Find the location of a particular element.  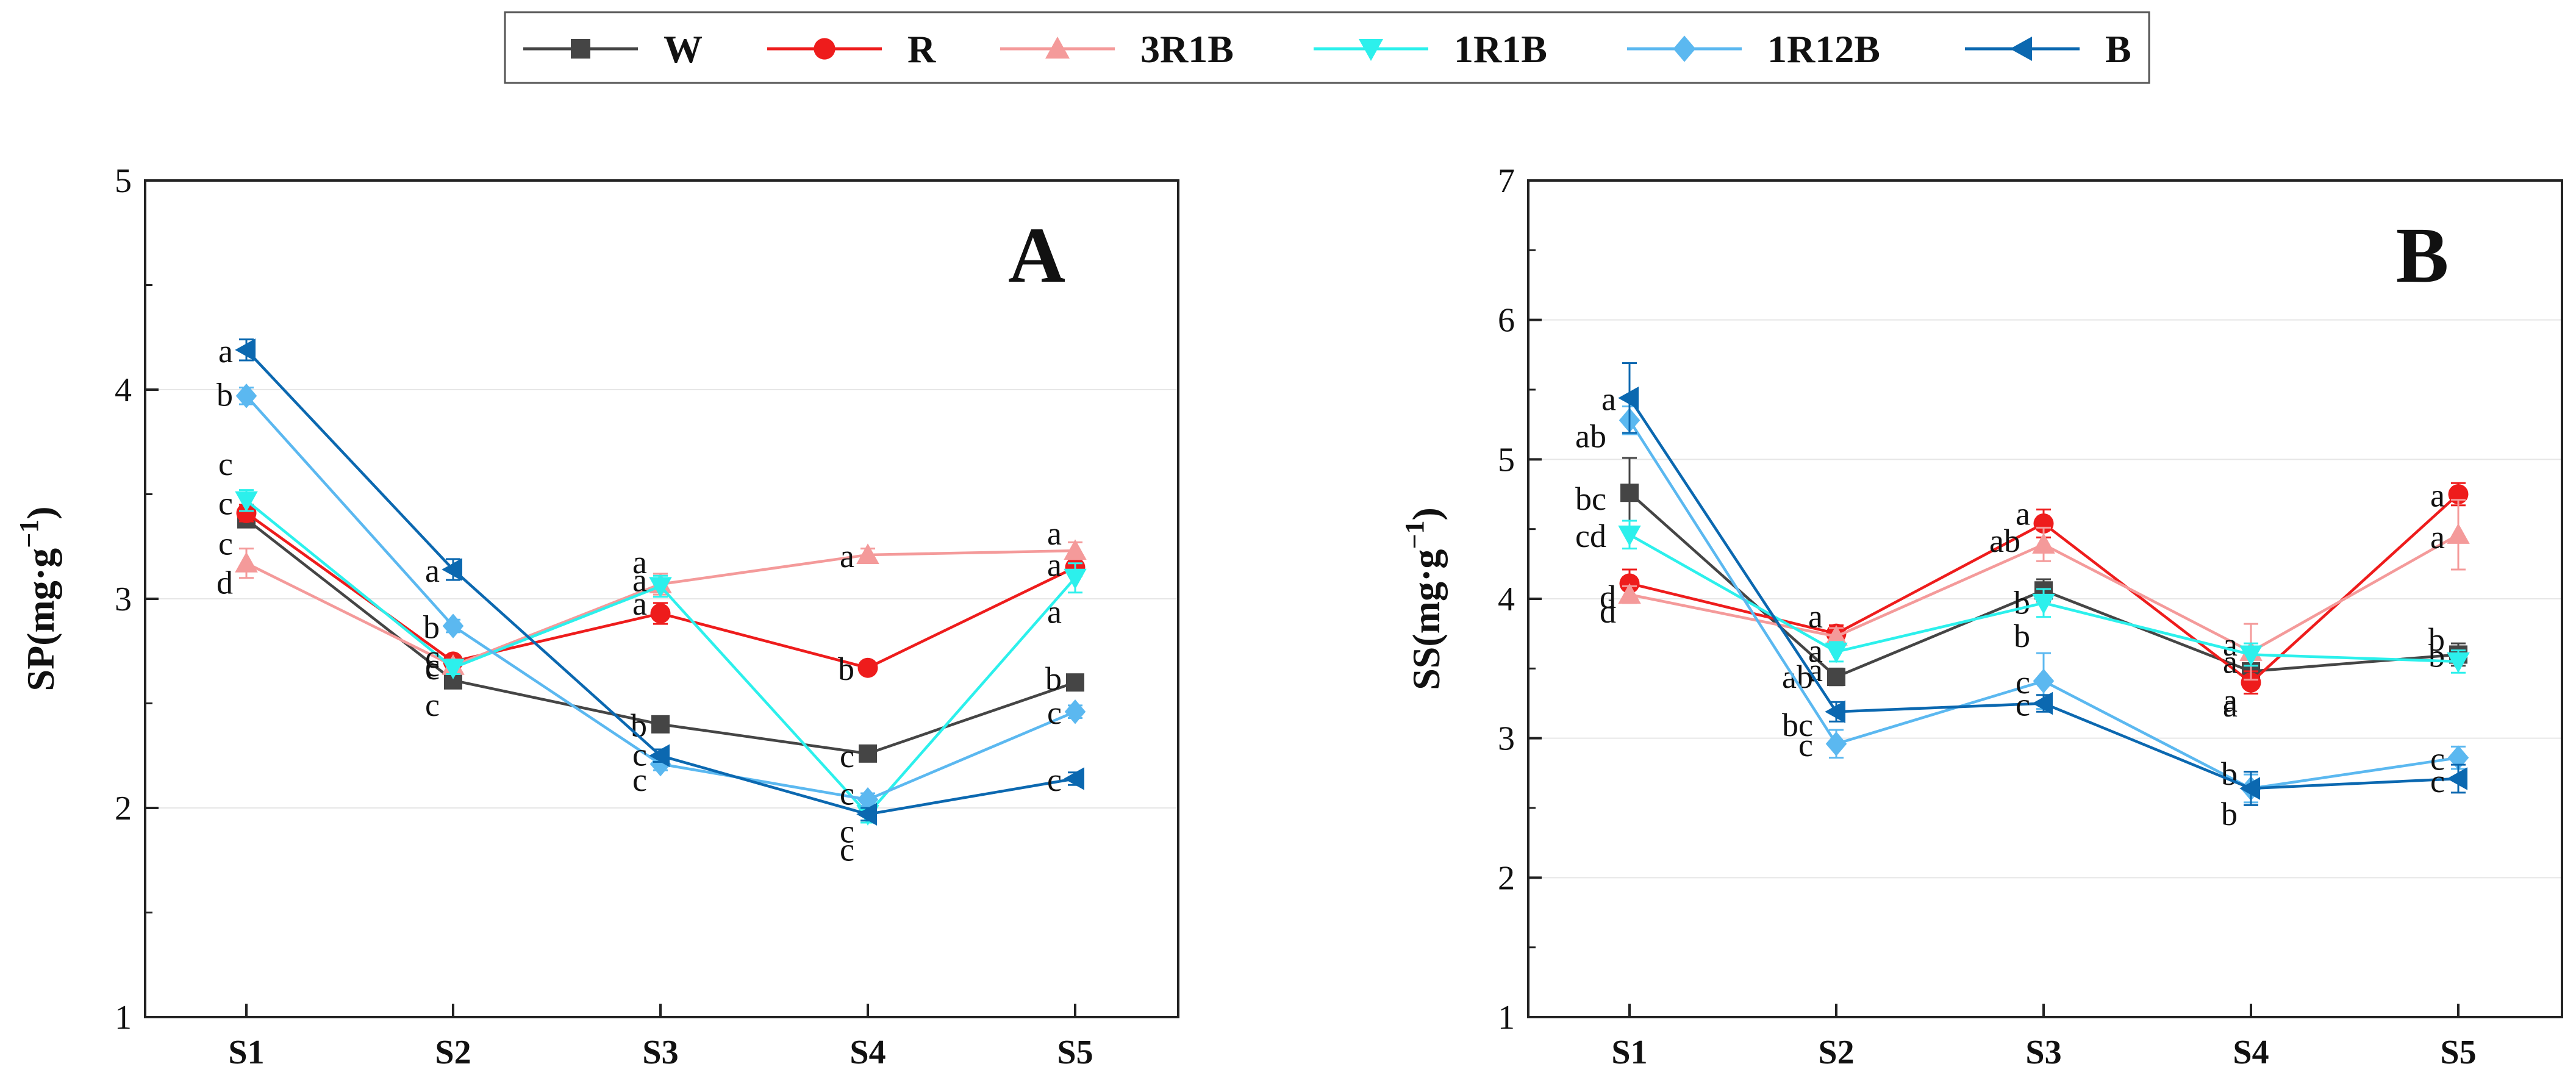

legend-item-r: R is located at coordinates (851, 49).